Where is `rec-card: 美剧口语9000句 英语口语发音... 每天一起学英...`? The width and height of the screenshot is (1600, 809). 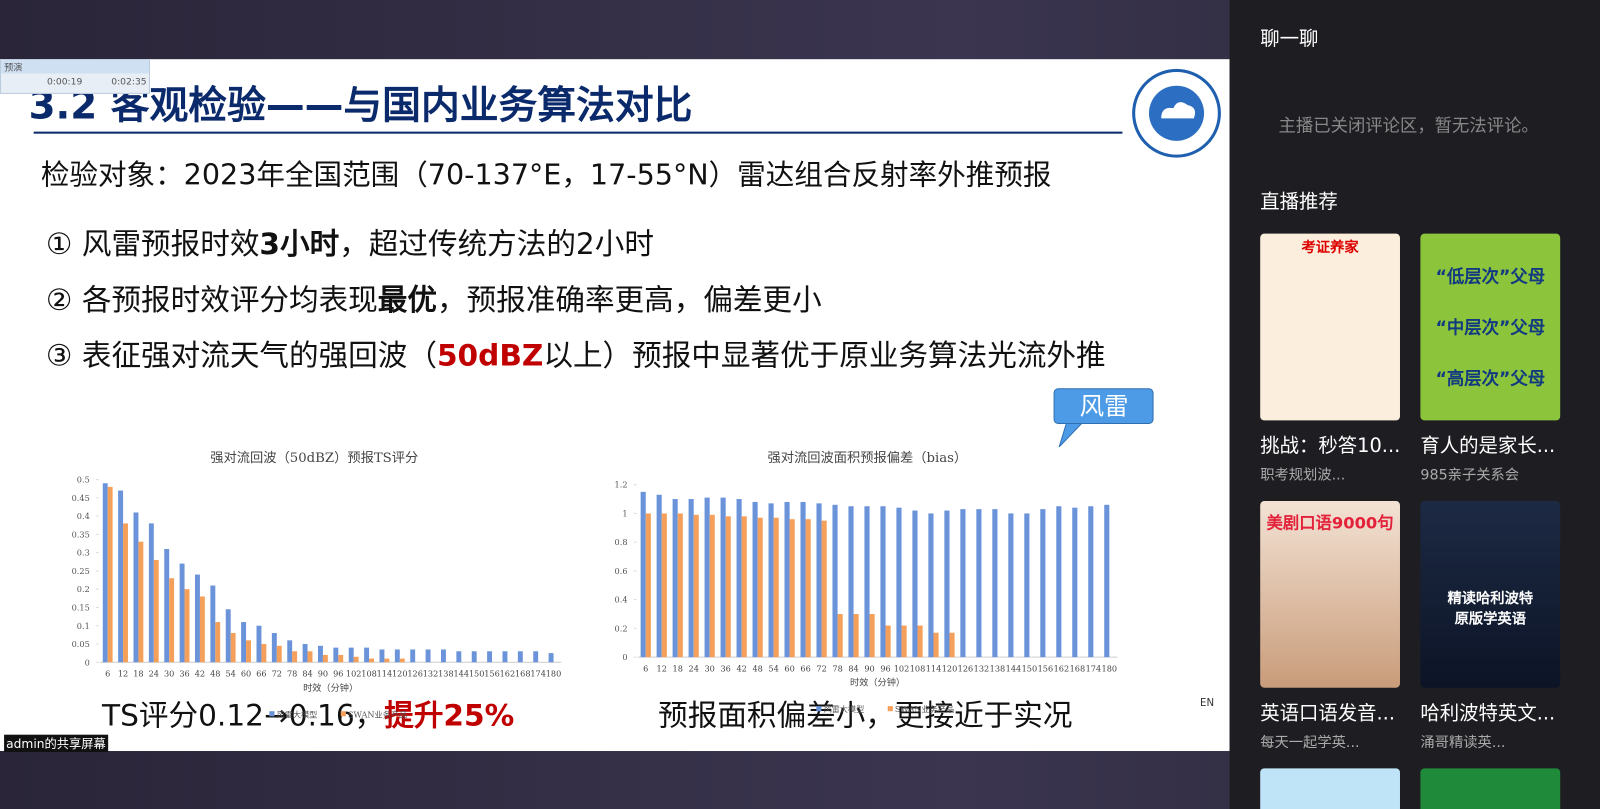 rec-card: 美剧口语9000句 英语口语发音... 每天一起学英... is located at coordinates (1330, 626).